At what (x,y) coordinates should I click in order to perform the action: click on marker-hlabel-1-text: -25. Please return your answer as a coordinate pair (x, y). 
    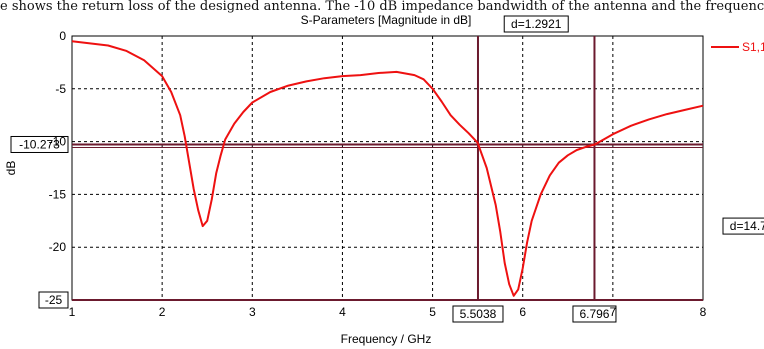
    Looking at the image, I should click on (54, 300).